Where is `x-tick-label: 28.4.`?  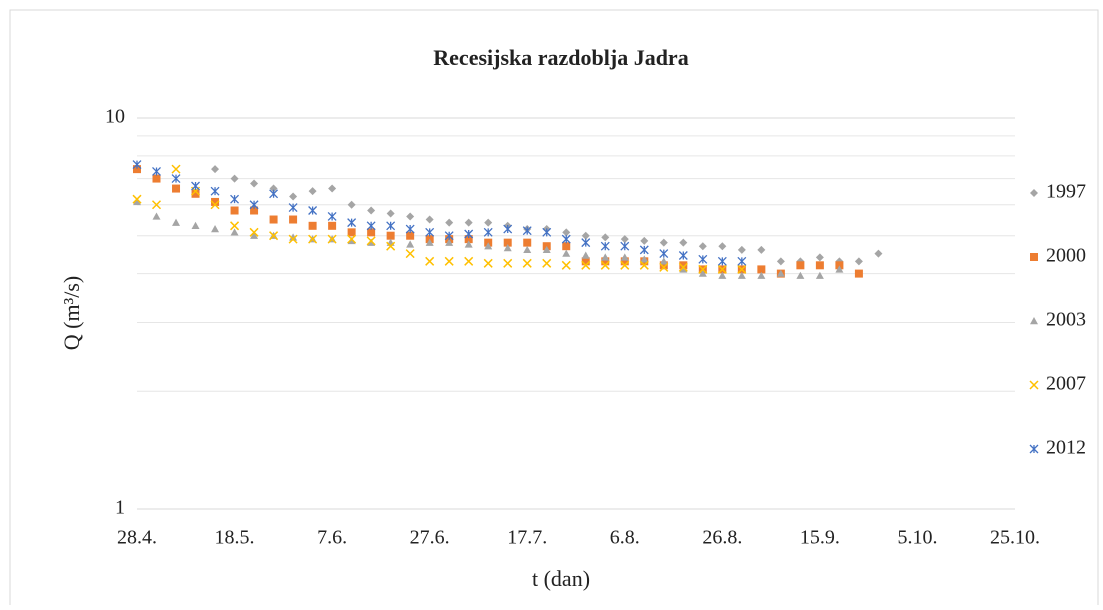
x-tick-label: 28.4. is located at coordinates (137, 538).